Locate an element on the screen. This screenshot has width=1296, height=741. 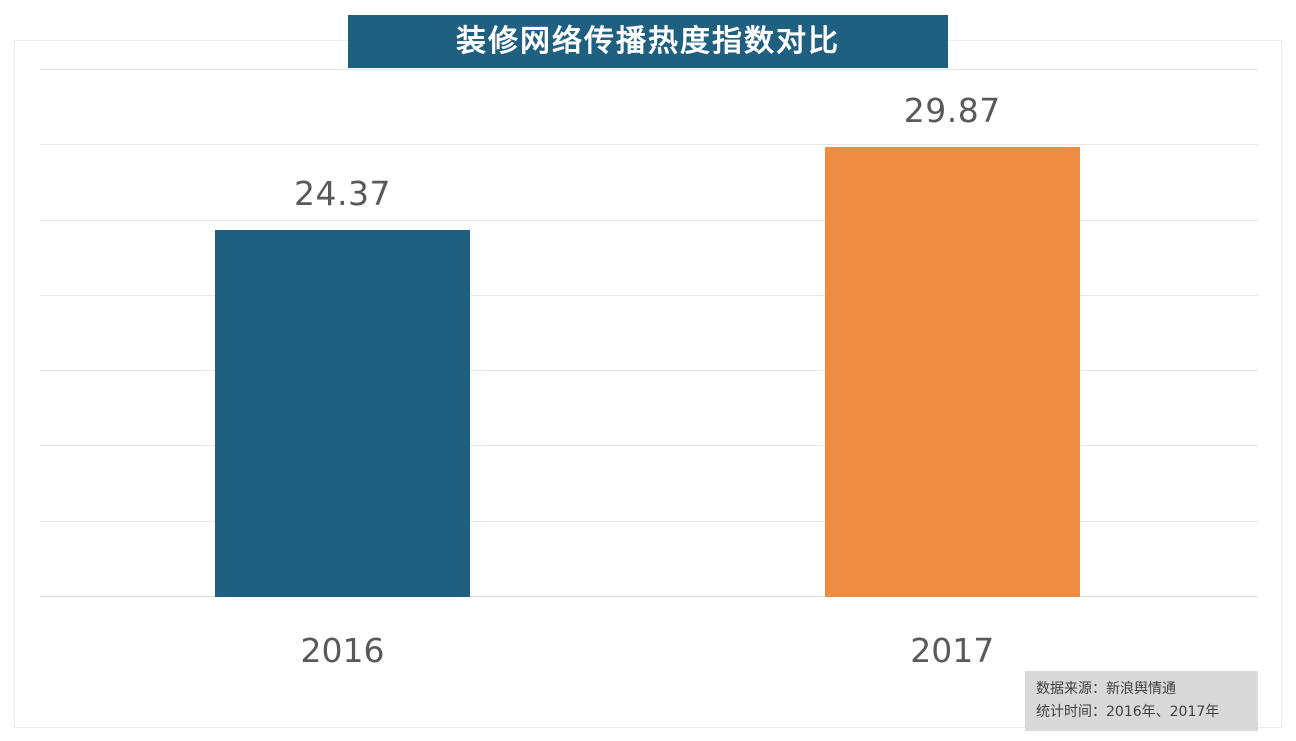
bar-2017 is located at coordinates (952, 372).